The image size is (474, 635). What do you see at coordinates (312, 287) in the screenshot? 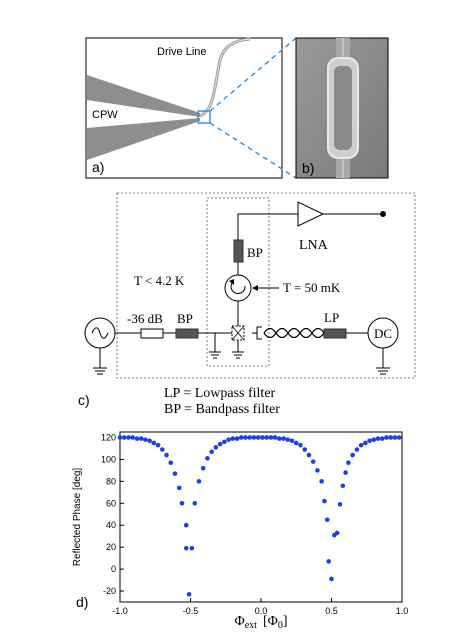
I see `temp-inner-label: T = 50 mK` at bounding box center [312, 287].